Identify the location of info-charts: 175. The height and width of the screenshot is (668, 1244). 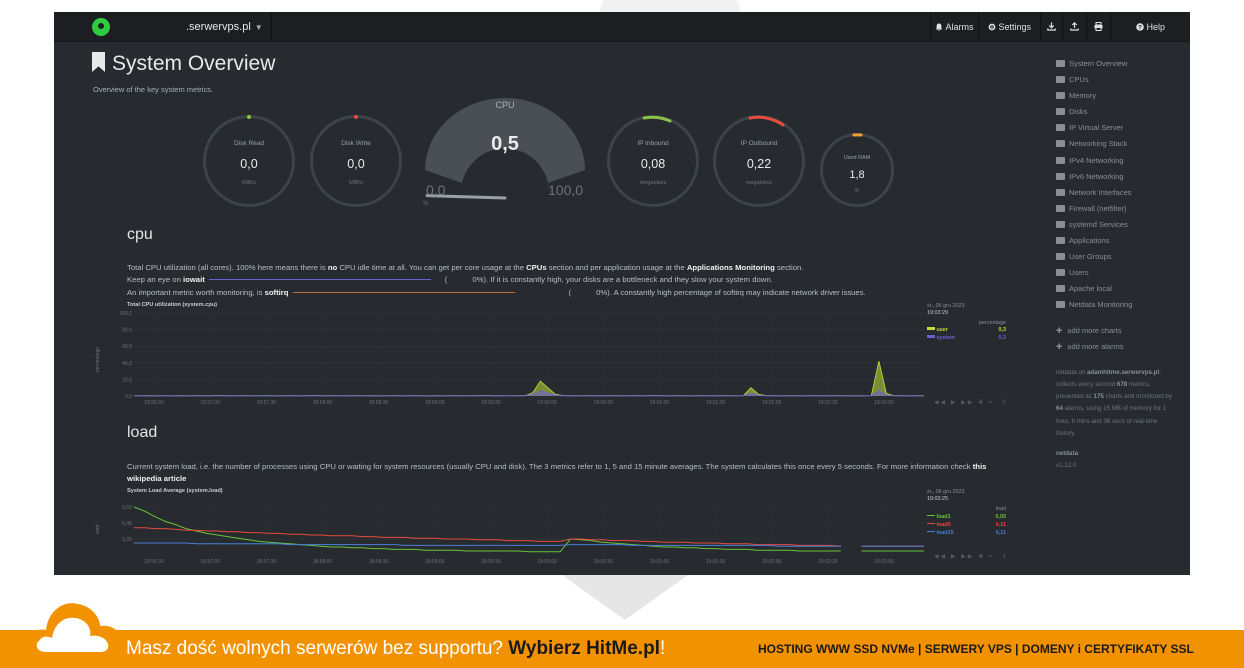
(1098, 397).